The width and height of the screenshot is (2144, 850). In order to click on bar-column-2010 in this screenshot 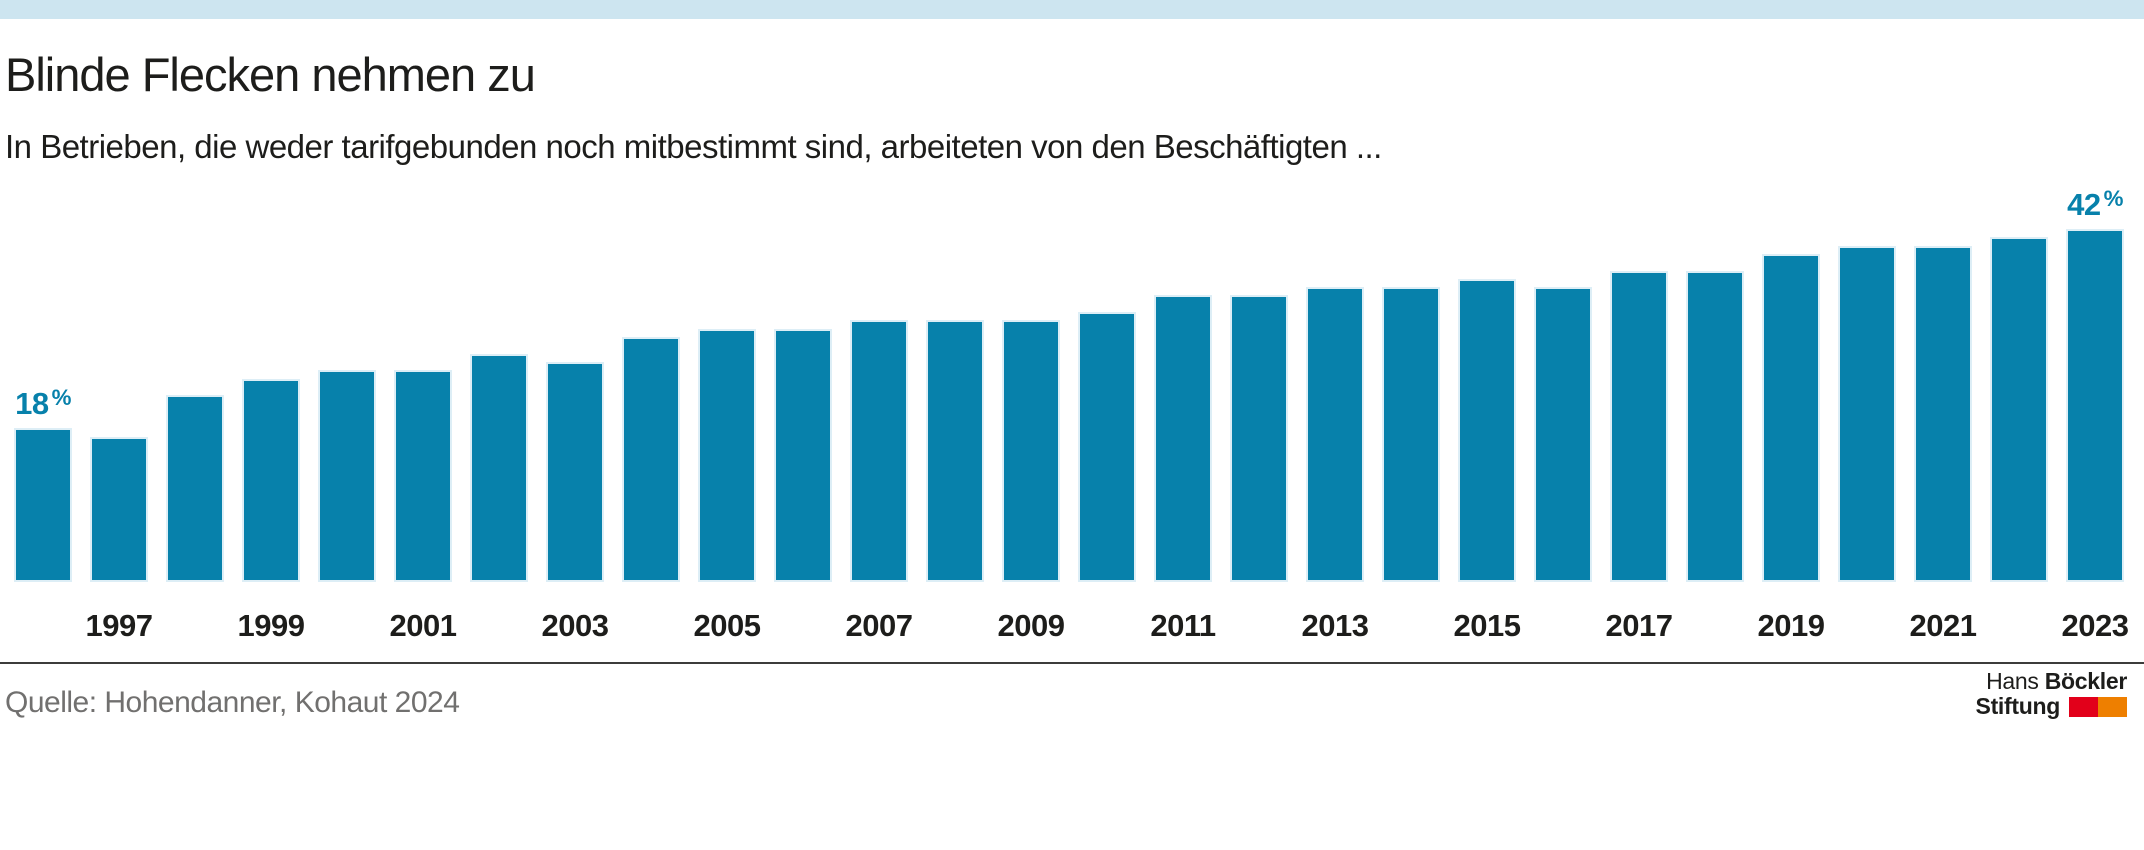, I will do `click(1107, 401)`.